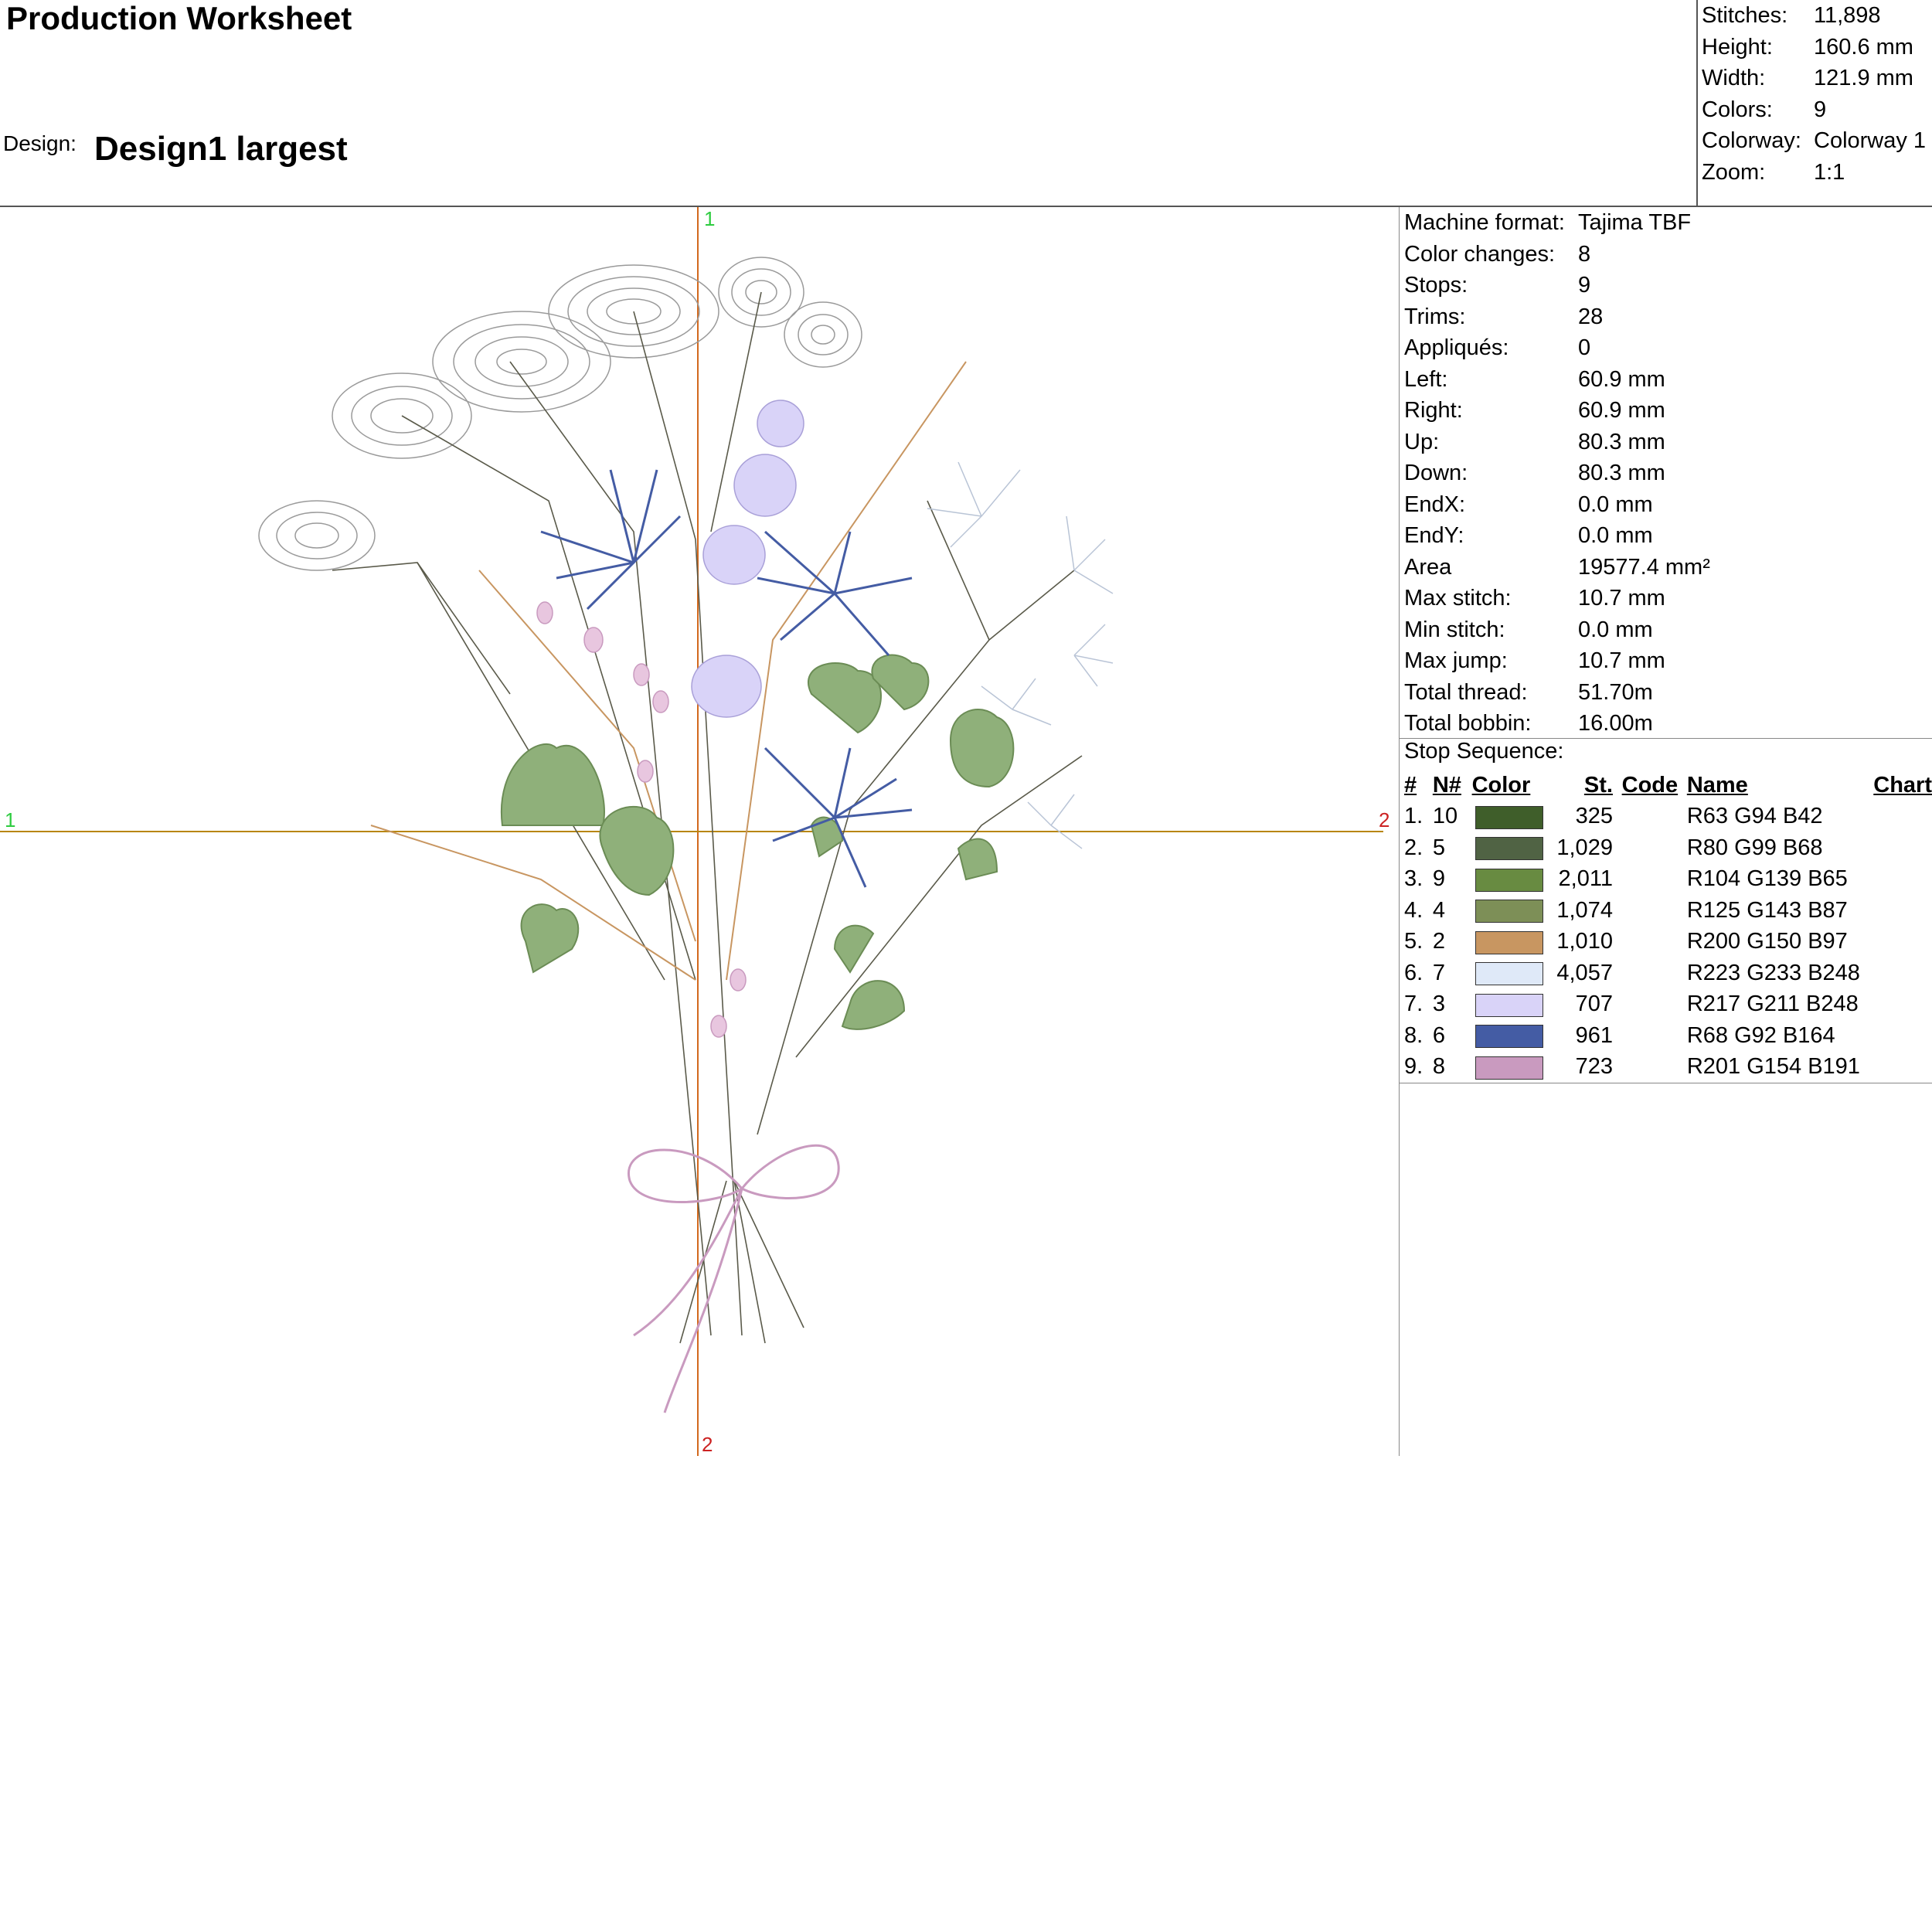 This screenshot has width=1932, height=1932. I want to click on row-number: 5., so click(1413, 942).